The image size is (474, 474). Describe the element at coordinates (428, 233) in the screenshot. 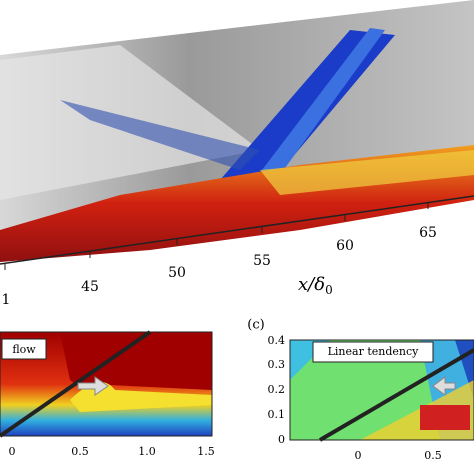

I see `x-tick-label: 65` at that location.